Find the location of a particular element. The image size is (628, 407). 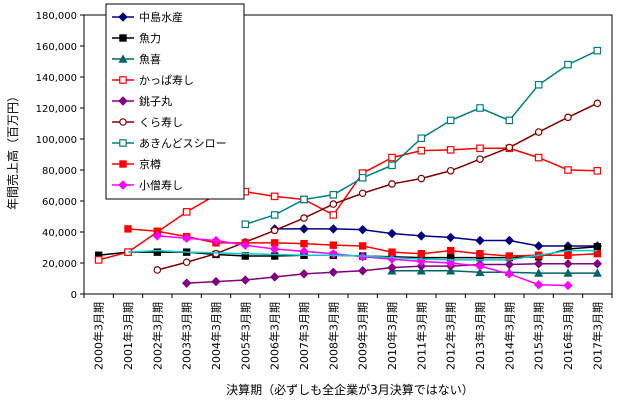

y-tick-label: 0 is located at coordinates (74, 295).